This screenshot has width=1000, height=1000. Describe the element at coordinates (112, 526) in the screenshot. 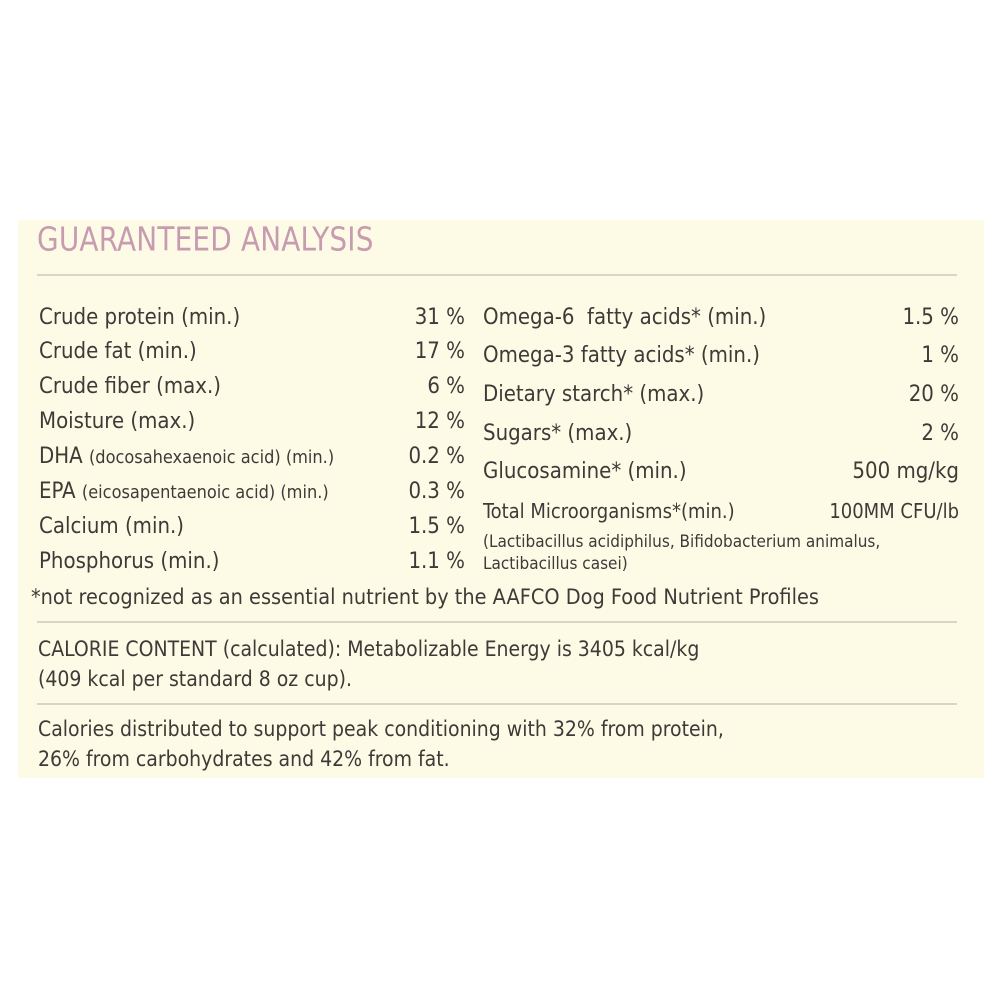

I see `nutrient-label: Calcium (min.)` at that location.